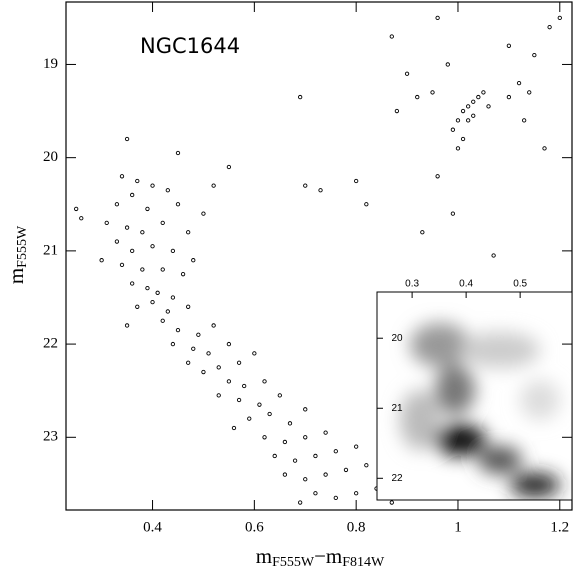 The image size is (577, 577). What do you see at coordinates (480, 410) in the screenshot?
I see `density-map` at bounding box center [480, 410].